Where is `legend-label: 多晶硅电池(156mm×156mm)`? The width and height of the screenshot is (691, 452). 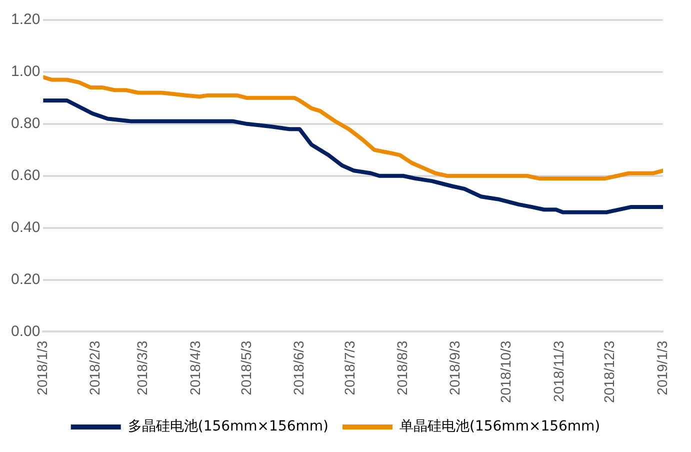 legend-label: 多晶硅电池(156mm×156mm) is located at coordinates (228, 426).